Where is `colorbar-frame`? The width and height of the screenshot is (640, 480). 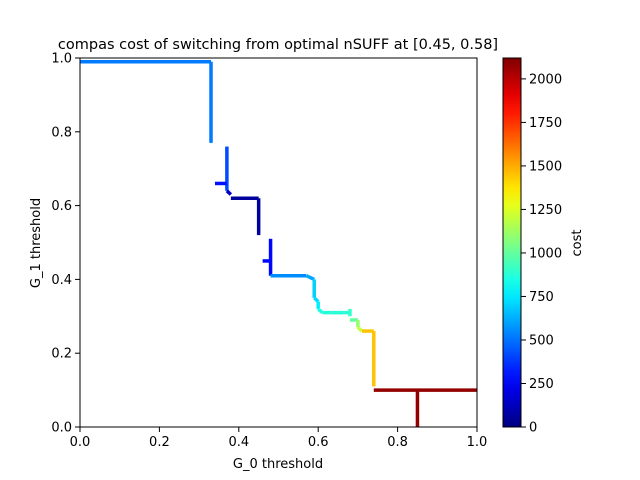 colorbar-frame is located at coordinates (512, 242).